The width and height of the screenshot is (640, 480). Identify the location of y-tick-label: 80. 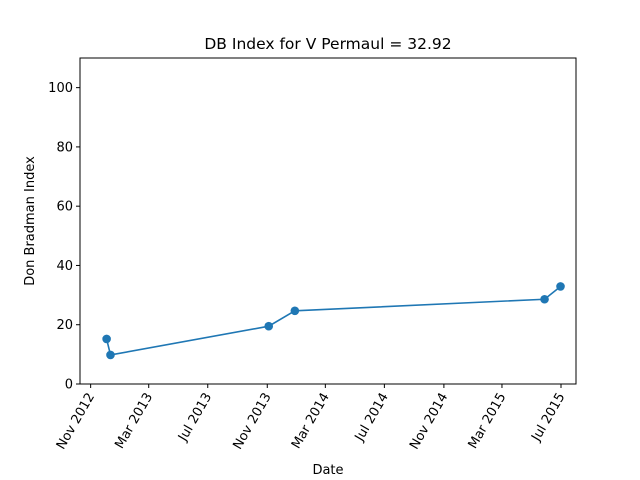
(64, 147).